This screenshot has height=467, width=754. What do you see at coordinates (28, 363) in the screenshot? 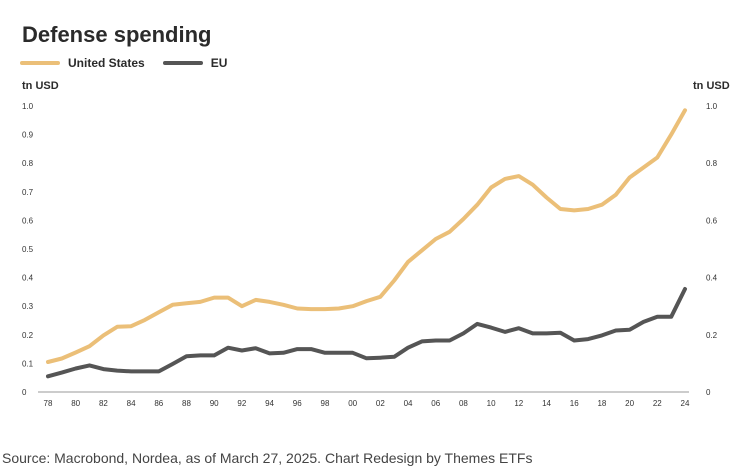
I see `y-tick-label-left: 0.1` at bounding box center [28, 363].